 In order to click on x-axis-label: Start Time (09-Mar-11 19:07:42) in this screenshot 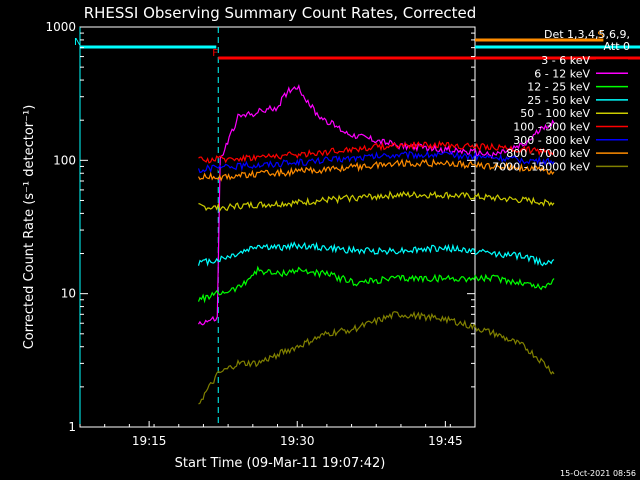, I will do `click(280, 463)`.